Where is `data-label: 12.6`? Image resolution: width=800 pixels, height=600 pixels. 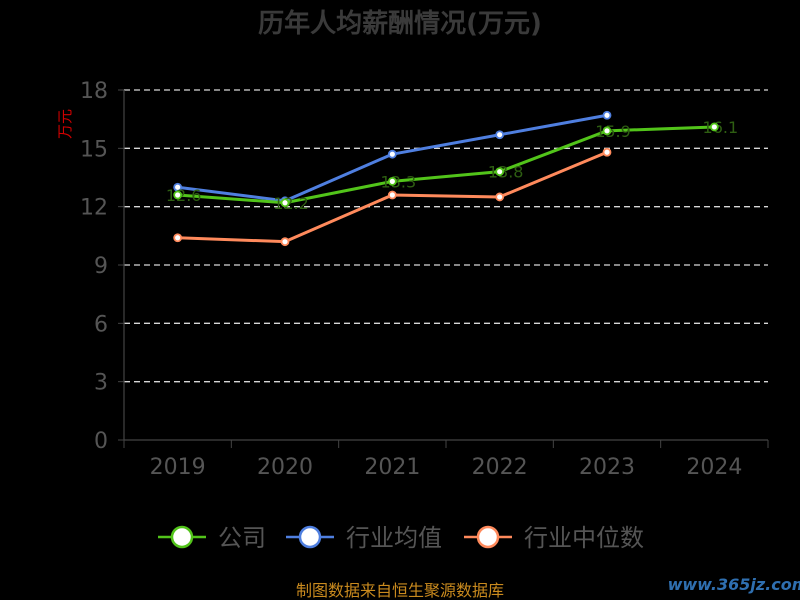
data-label: 12.6 is located at coordinates (184, 195).